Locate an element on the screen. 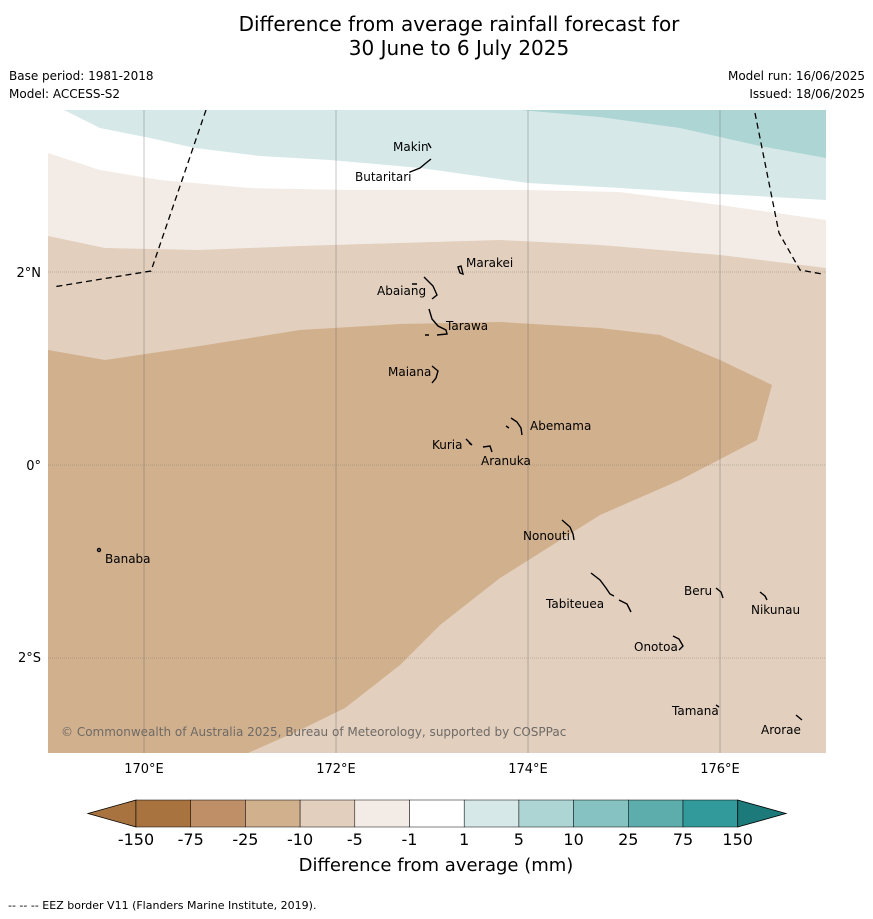  label-marakei: Marakei is located at coordinates (489, 263).